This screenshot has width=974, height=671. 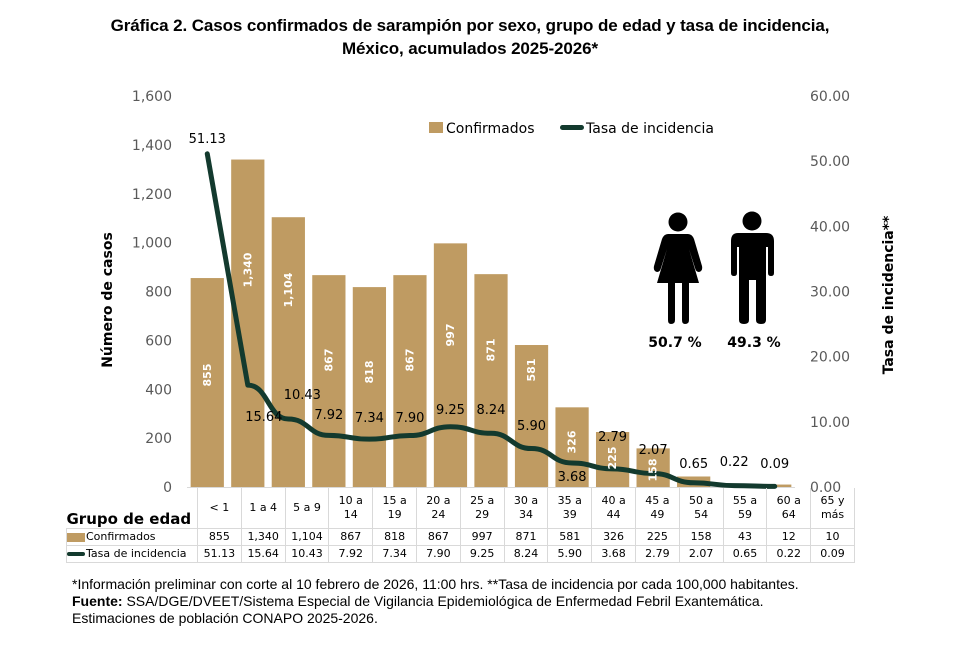 What do you see at coordinates (158, 341) in the screenshot?
I see `left-tick-label: 600` at bounding box center [158, 341].